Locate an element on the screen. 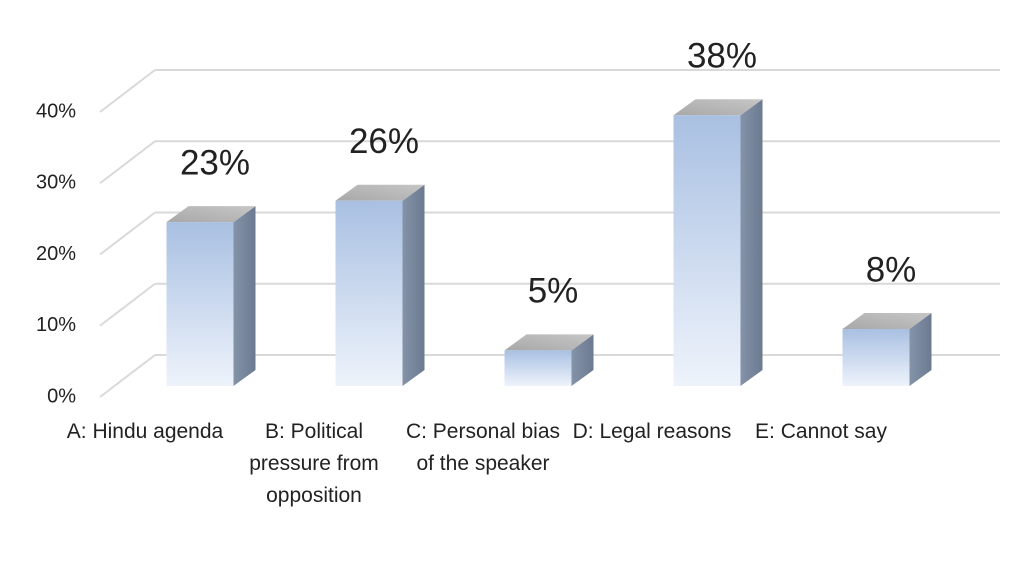 This screenshot has height=576, width=1024. data-label: 23% is located at coordinates (215, 162).